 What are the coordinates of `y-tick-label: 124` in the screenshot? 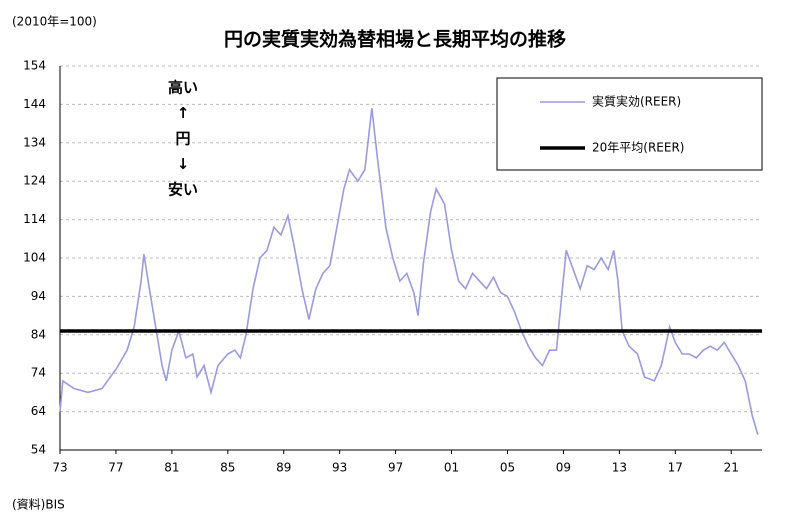 It's located at (34, 181).